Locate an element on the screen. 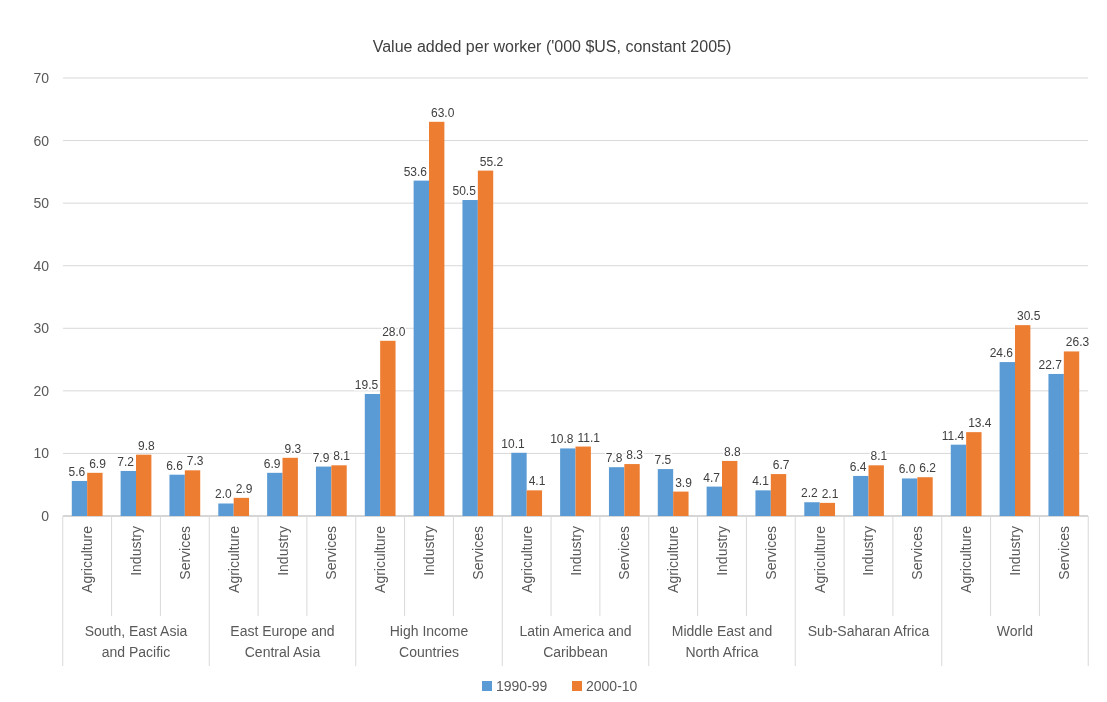 The width and height of the screenshot is (1107, 702). y-tick-label: 20 is located at coordinates (41, 390).